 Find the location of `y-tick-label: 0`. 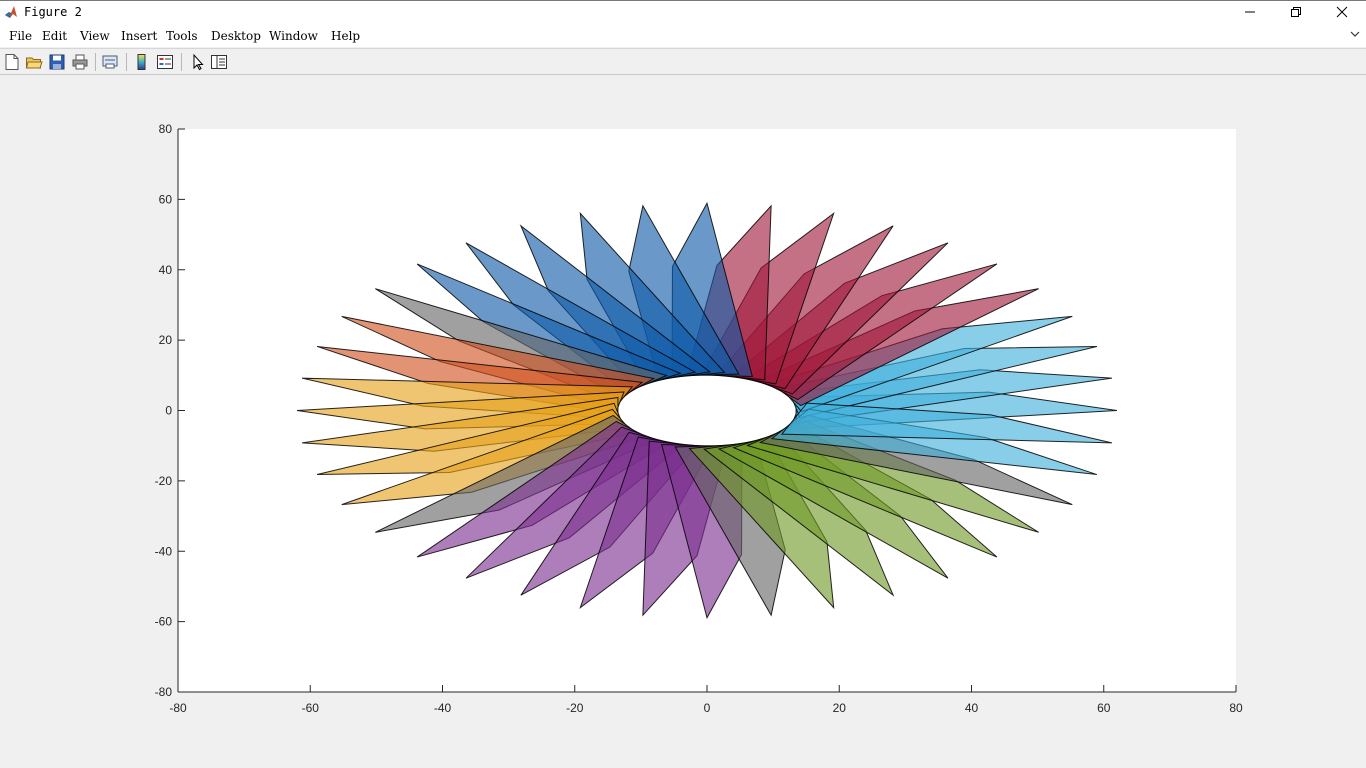

y-tick-label: 0 is located at coordinates (168, 411).